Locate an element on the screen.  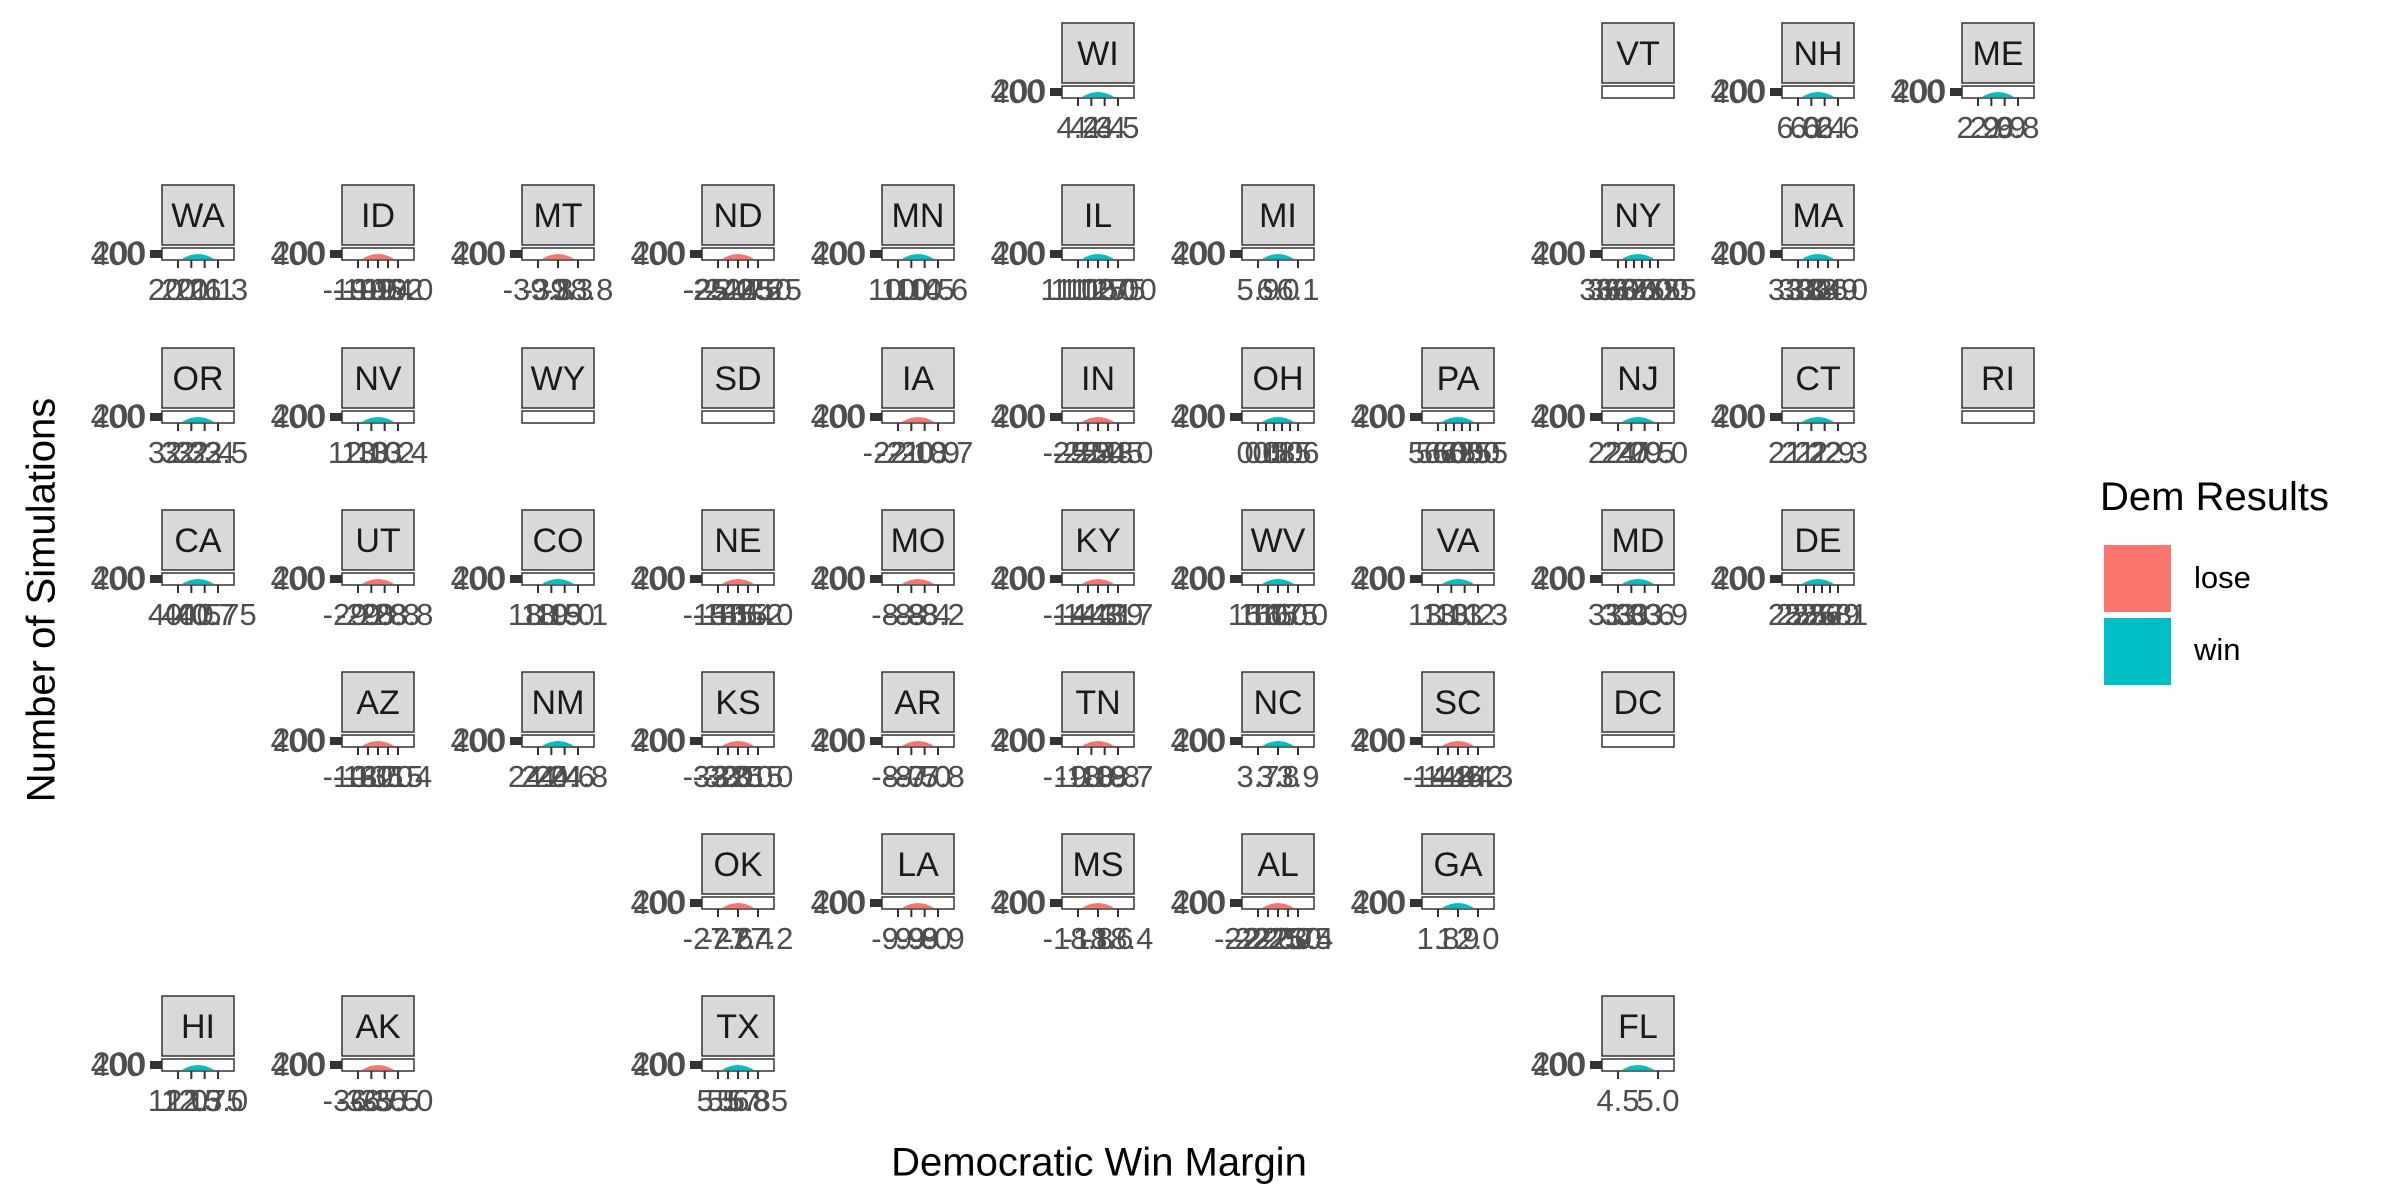
x-tick-label-or: 32.4 is located at coordinates (204, 452).